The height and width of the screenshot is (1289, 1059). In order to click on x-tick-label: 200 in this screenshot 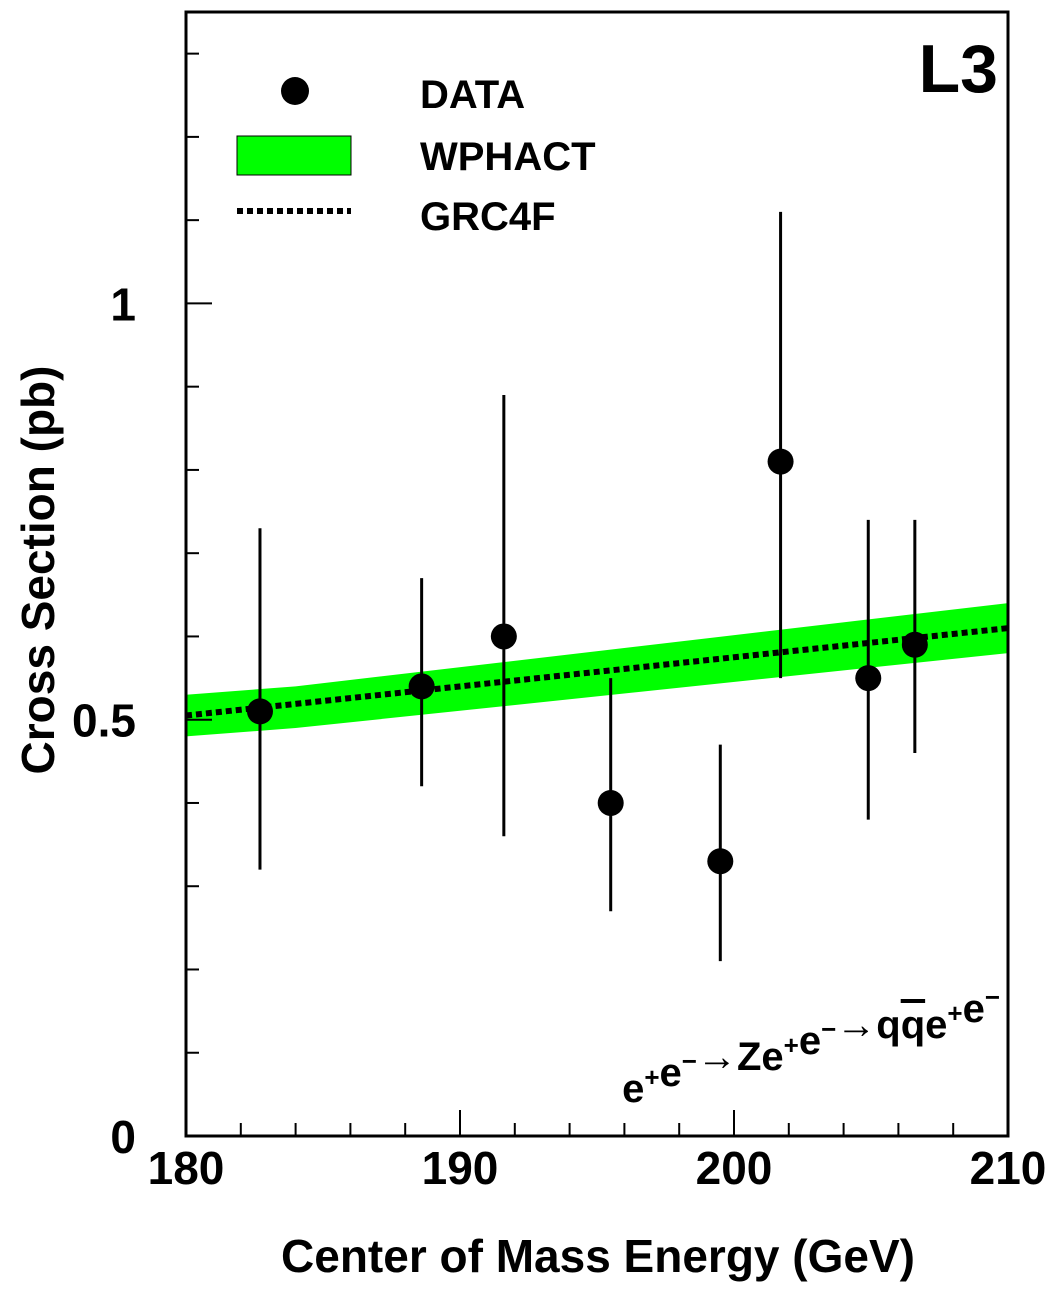, I will do `click(734, 1168)`.